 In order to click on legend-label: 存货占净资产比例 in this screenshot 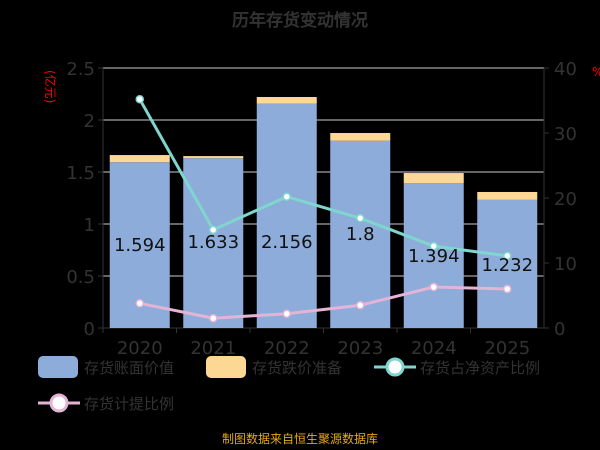, I will do `click(480, 367)`.